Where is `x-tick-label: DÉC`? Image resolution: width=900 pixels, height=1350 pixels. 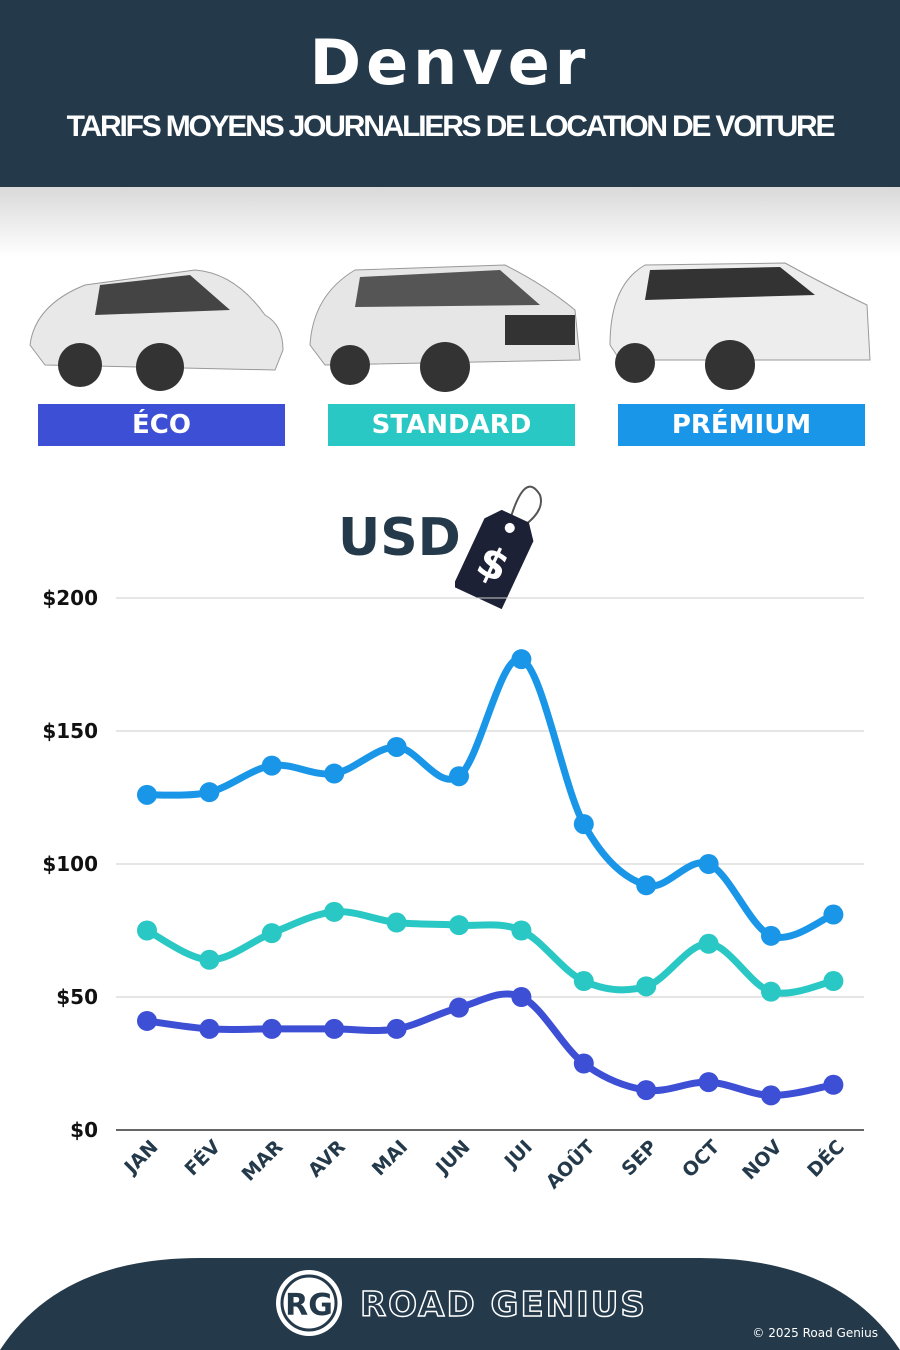 x-tick-label: DÉC is located at coordinates (825, 1158).